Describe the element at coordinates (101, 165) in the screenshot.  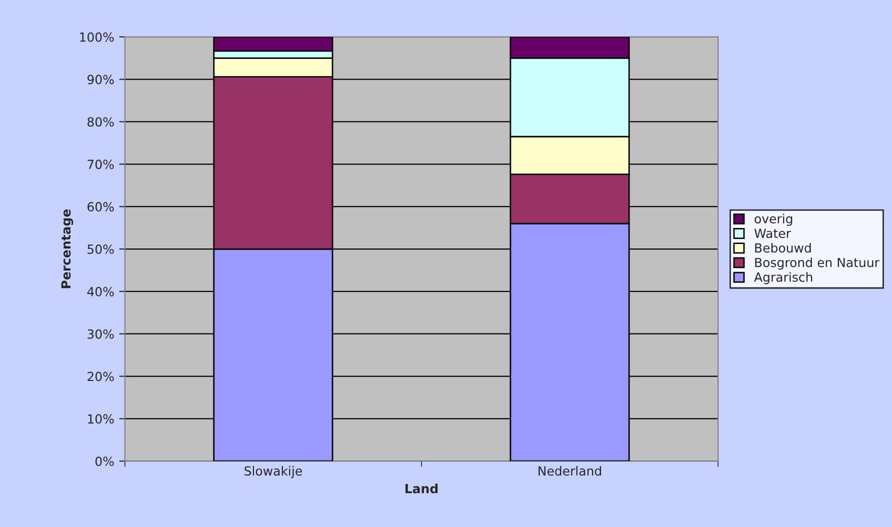
I see `y-tick-label: 70%` at that location.